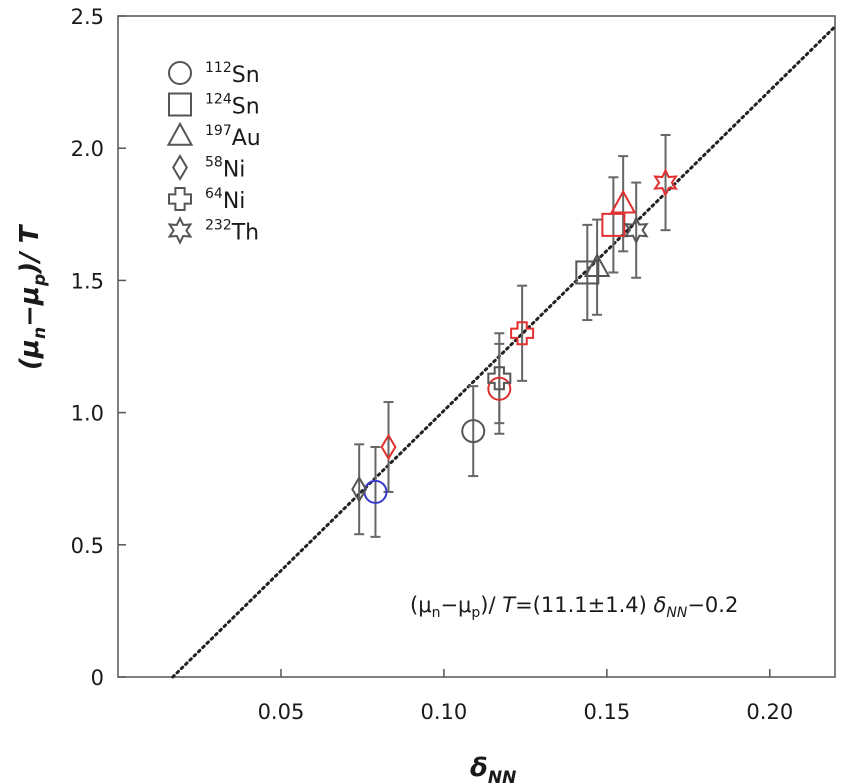 The image size is (859, 784). Describe the element at coordinates (444, 712) in the screenshot. I see `x-tick-label: 0.10` at that location.